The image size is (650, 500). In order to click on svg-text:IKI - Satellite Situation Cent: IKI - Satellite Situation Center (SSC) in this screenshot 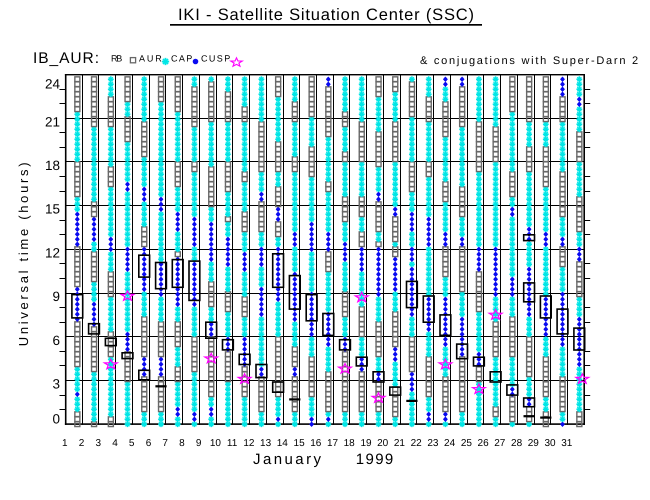, I will do `click(326, 15)`.